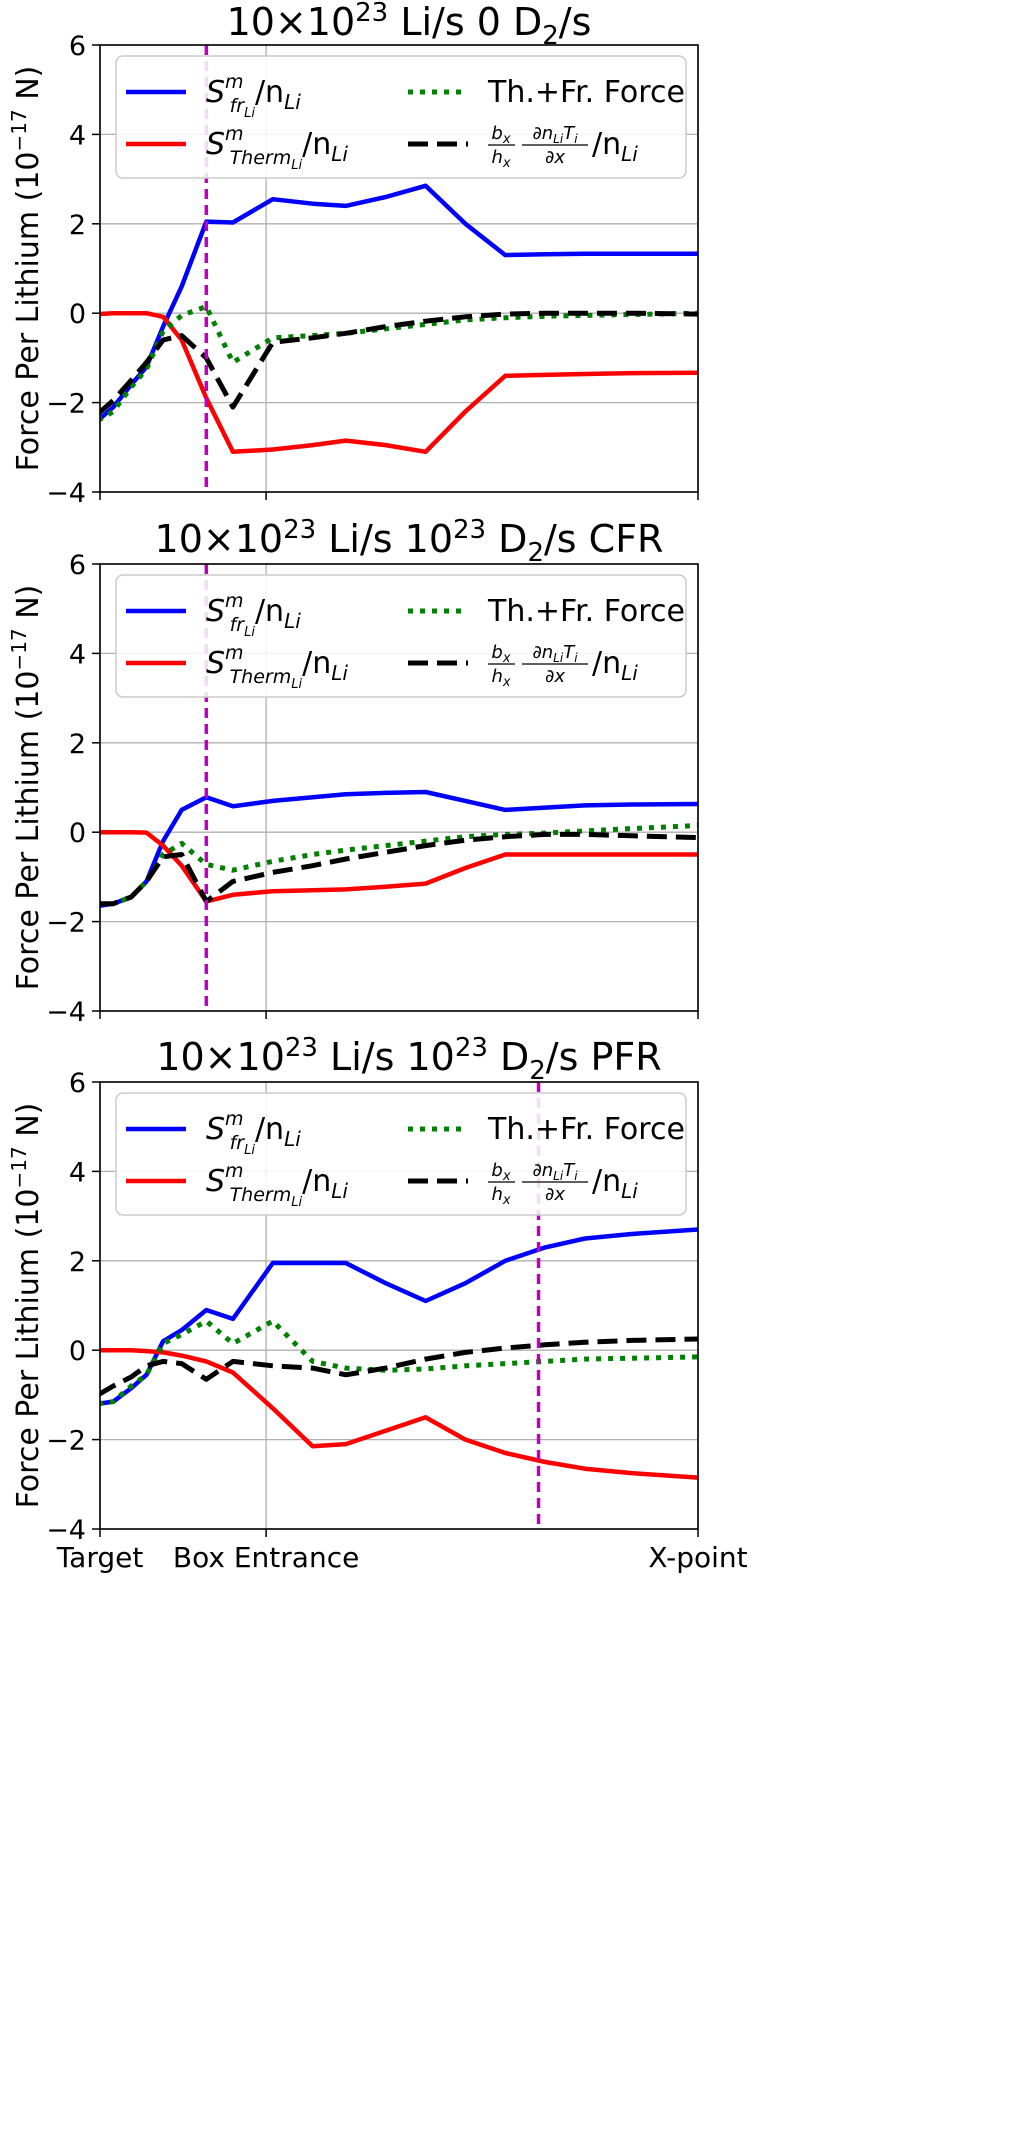  I want to click on data-layer, so click(399, 1305).